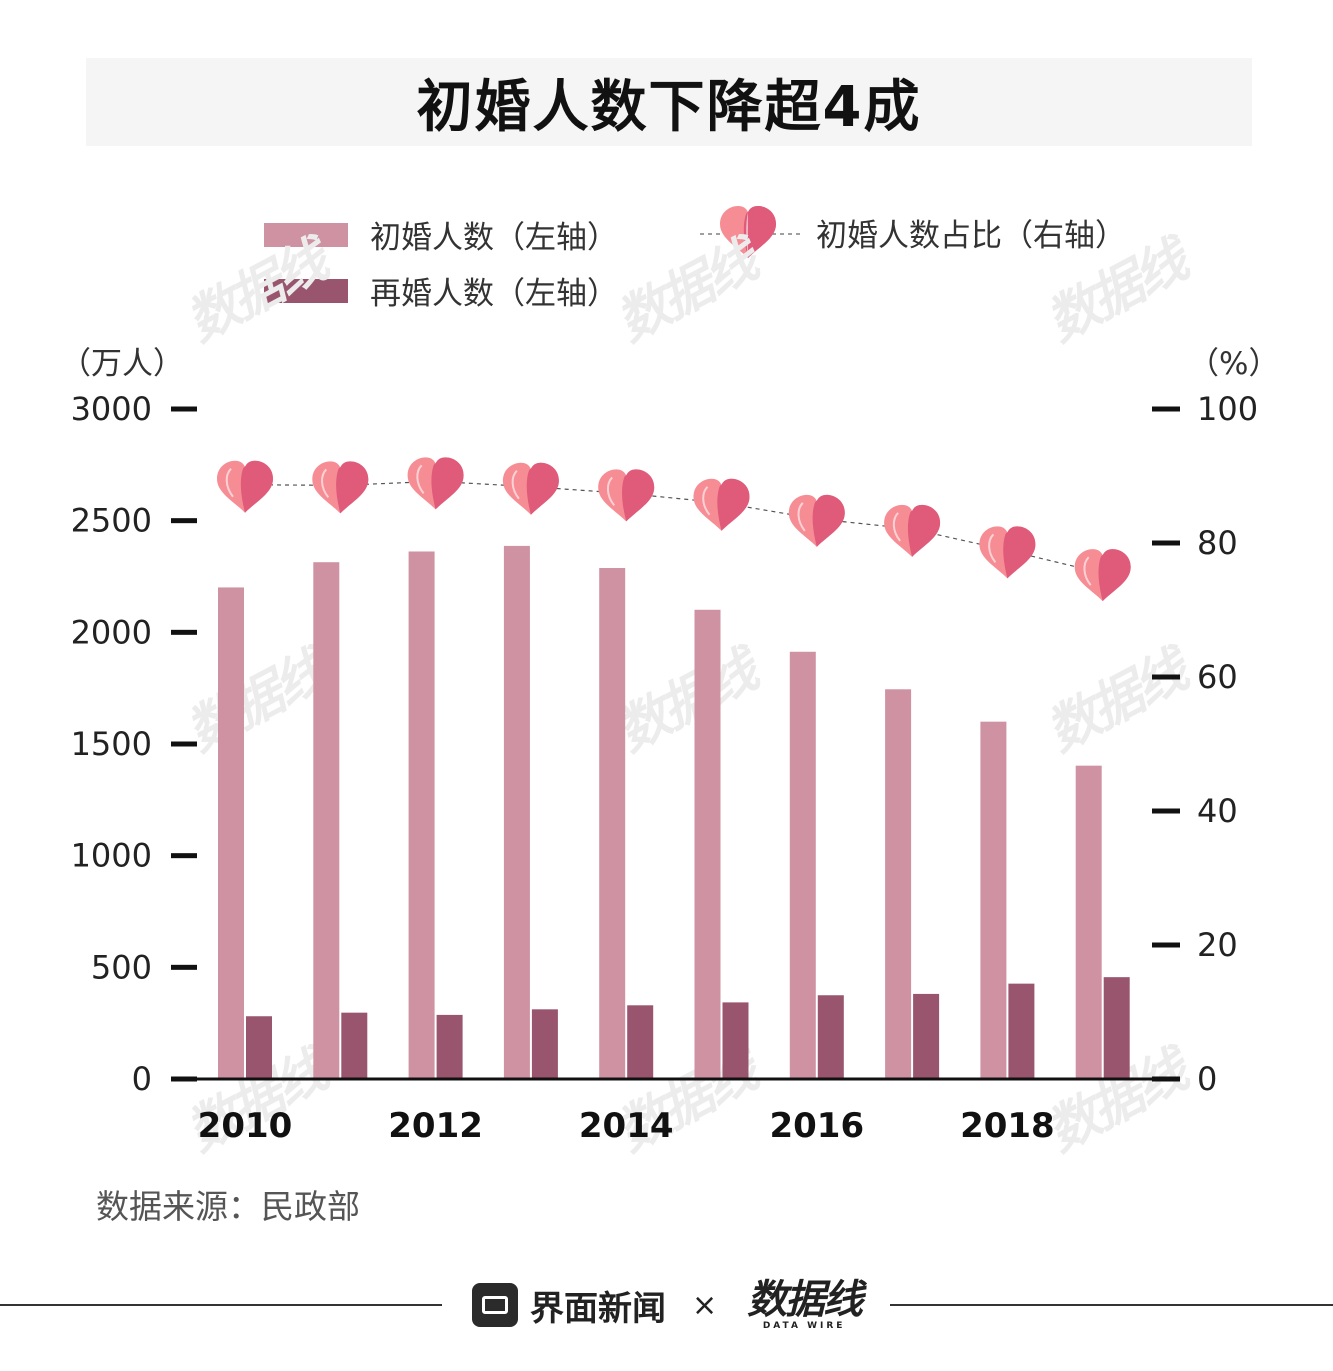 The image size is (1333, 1371). What do you see at coordinates (705, 1305) in the screenshot?
I see `footer-times: ×` at bounding box center [705, 1305].